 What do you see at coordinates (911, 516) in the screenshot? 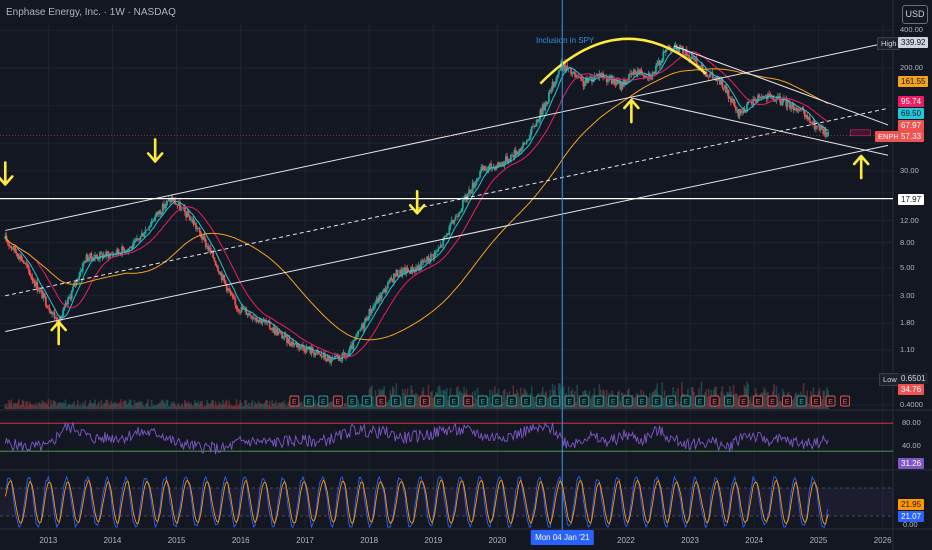
I see `stoch-k-value-label: 21.07` at bounding box center [911, 516].